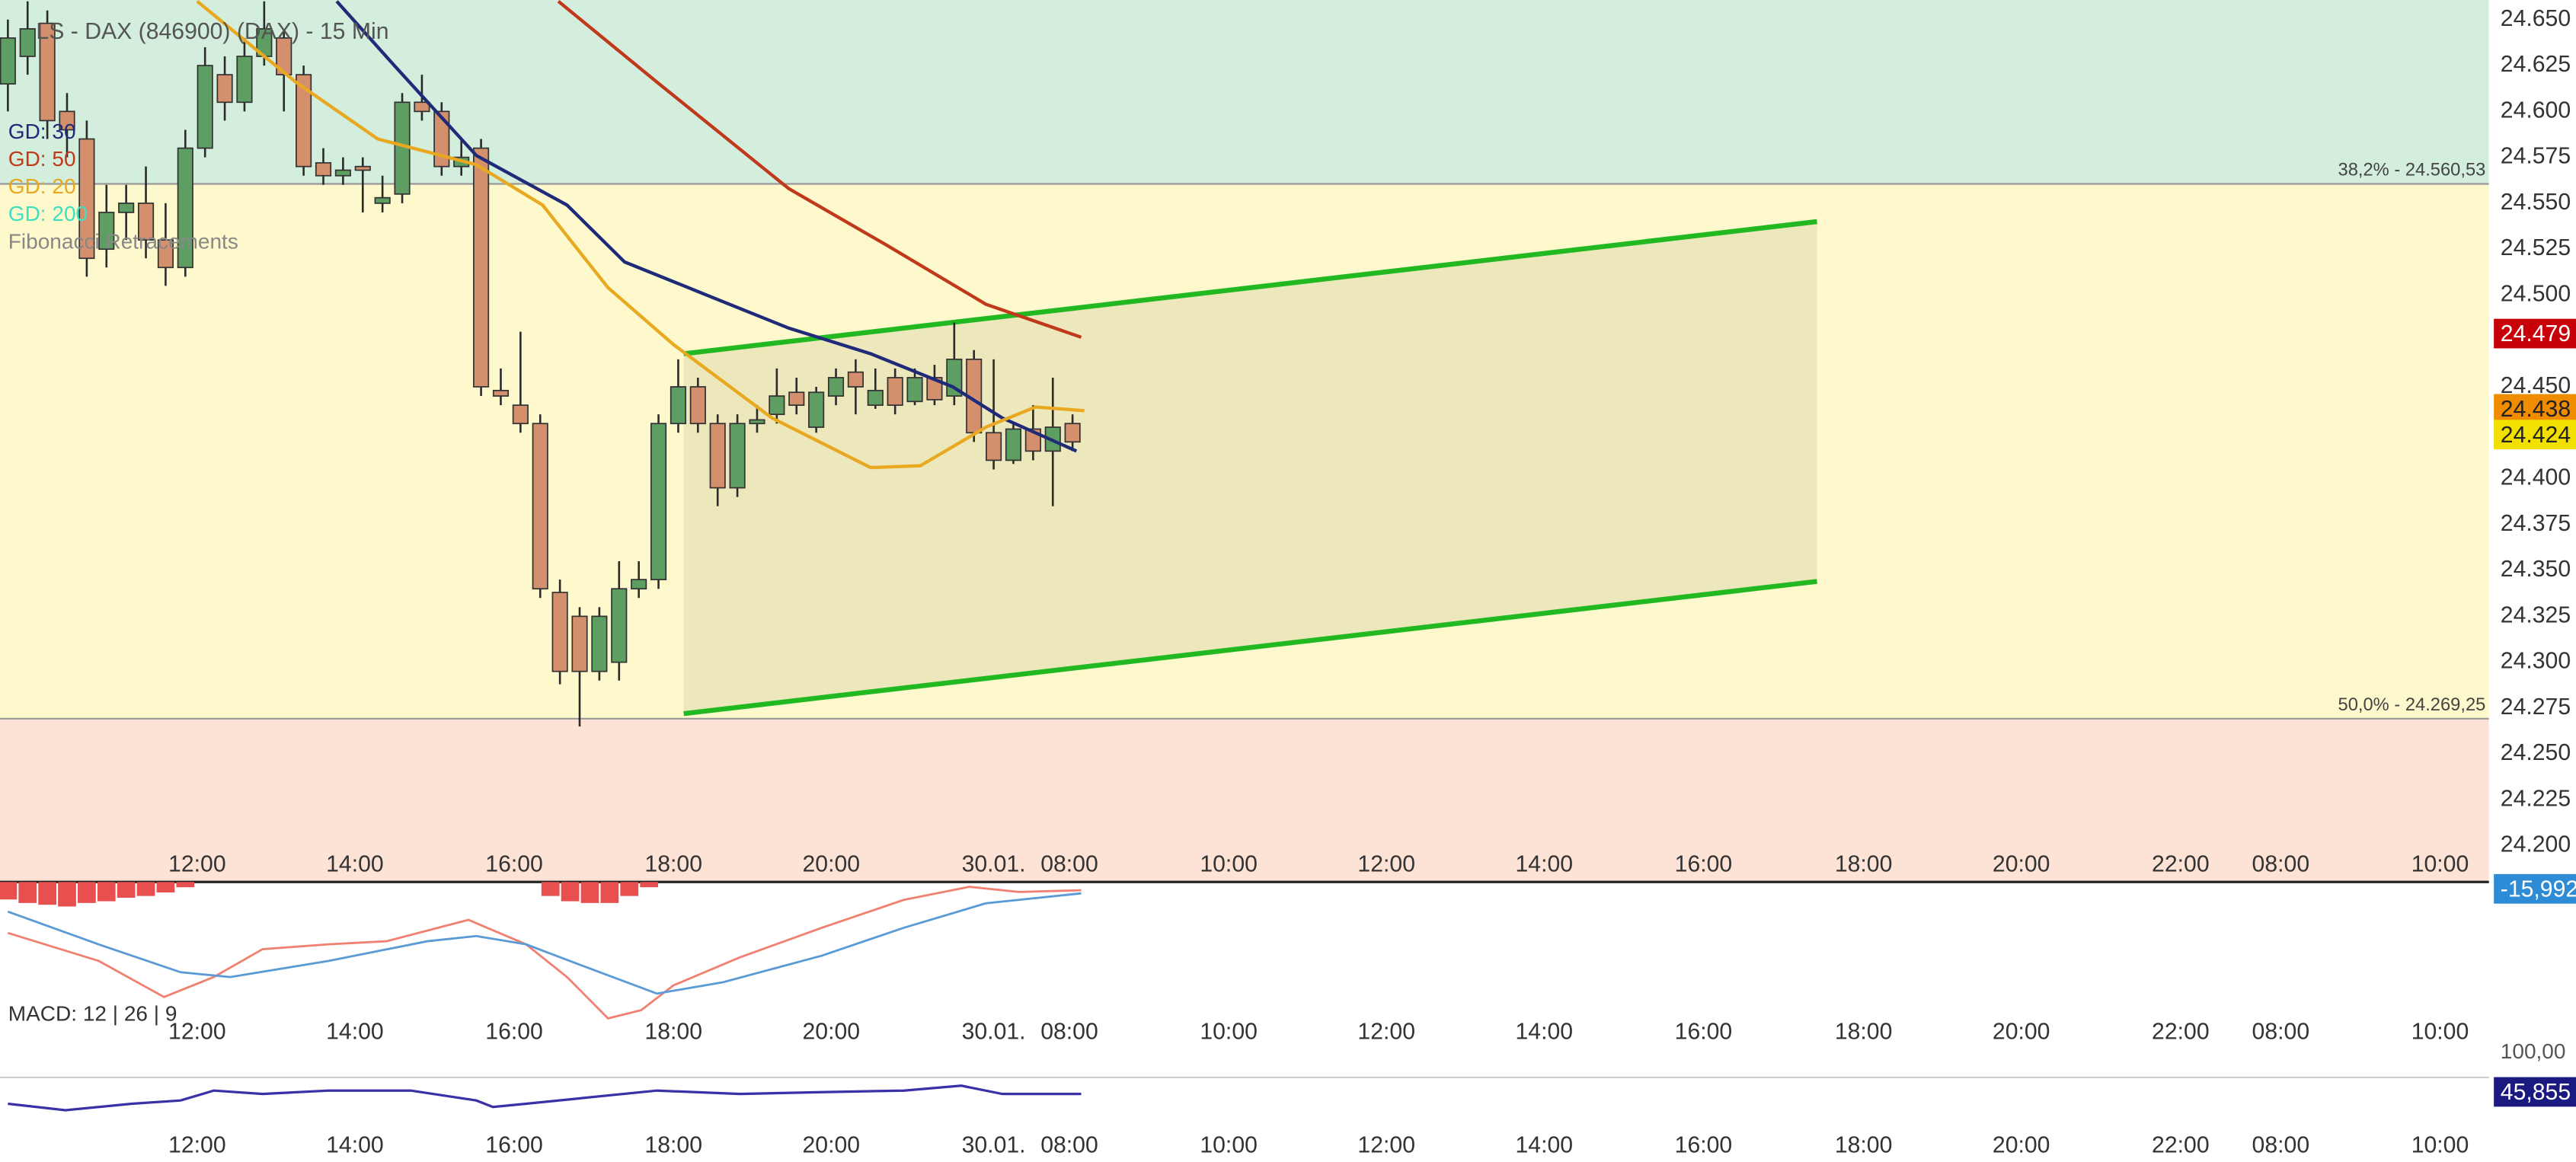 Image resolution: width=2576 pixels, height=1162 pixels. Describe the element at coordinates (42, 131) in the screenshot. I see `legend-entry: GD: 30` at that location.